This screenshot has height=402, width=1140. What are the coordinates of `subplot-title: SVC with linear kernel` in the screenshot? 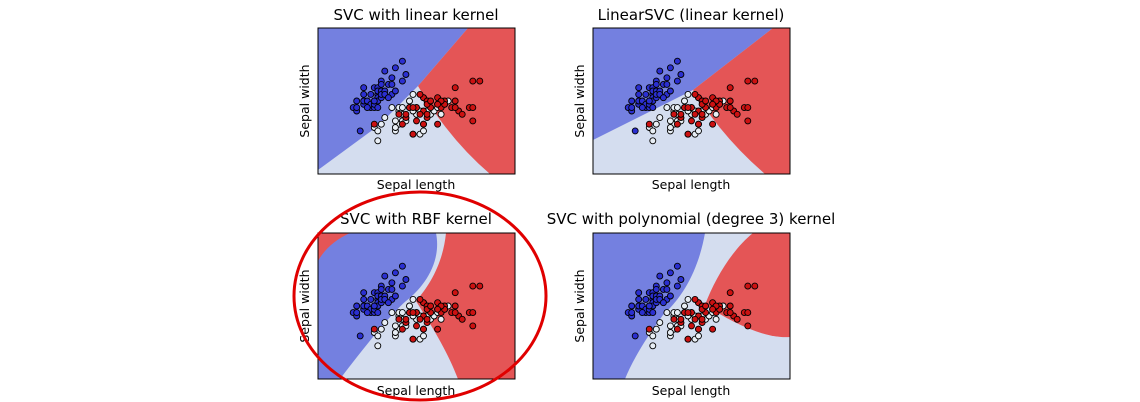 It's located at (416, 15).